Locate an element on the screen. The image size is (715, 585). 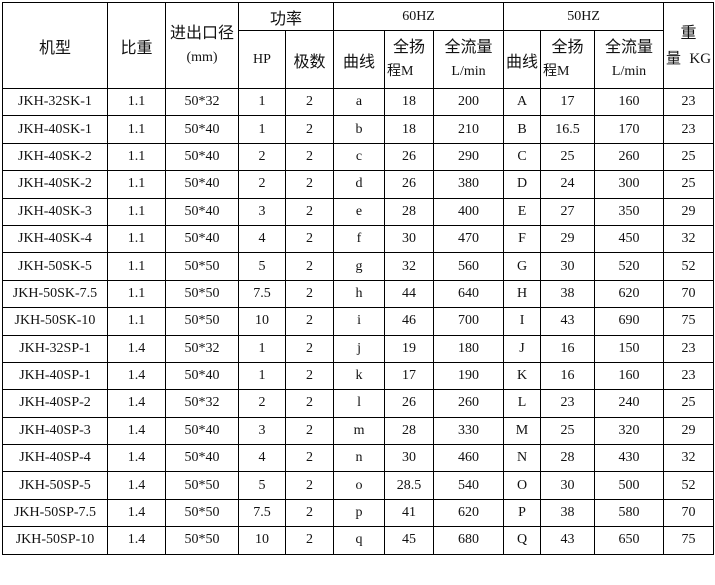
header-port-unit: (mm) is located at coordinates (202, 57).